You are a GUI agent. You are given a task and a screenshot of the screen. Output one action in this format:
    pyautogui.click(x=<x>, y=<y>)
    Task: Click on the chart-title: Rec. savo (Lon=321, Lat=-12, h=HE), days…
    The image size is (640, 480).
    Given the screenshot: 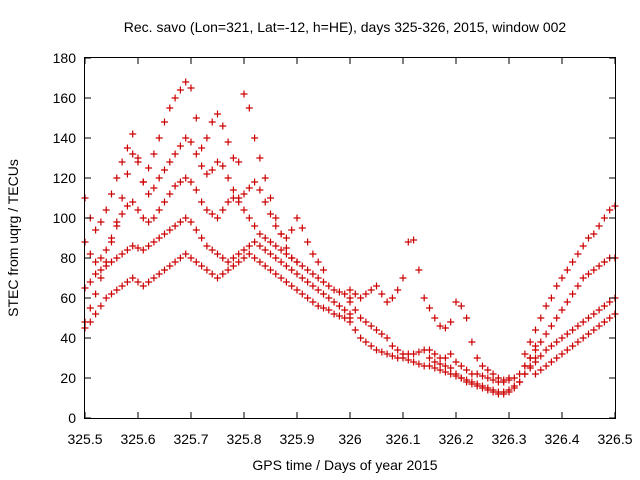 What is the action you would take?
    pyautogui.click(x=345, y=27)
    